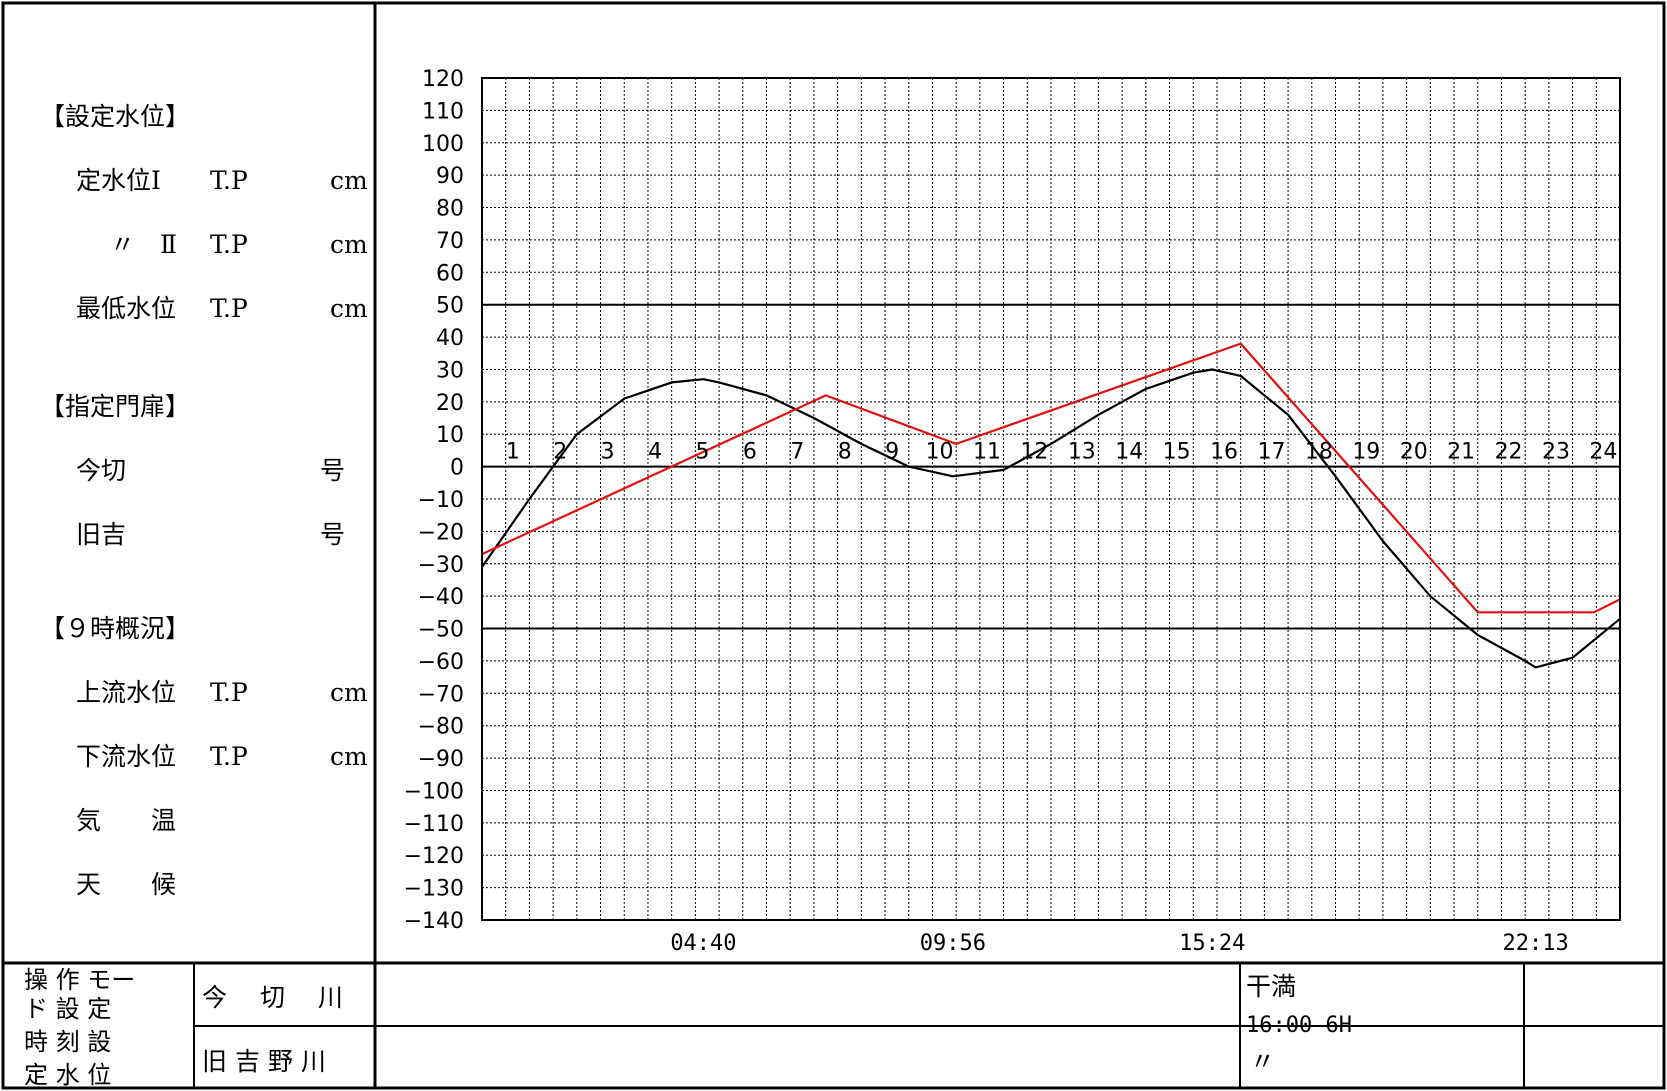  Describe the element at coordinates (1062, 452) in the screenshot. I see `hour-labels: 1 2 3 4 5 6 7 8 9 10 11 12 13 14 15 16 17 18 19 20 21 22 23 24` at that location.